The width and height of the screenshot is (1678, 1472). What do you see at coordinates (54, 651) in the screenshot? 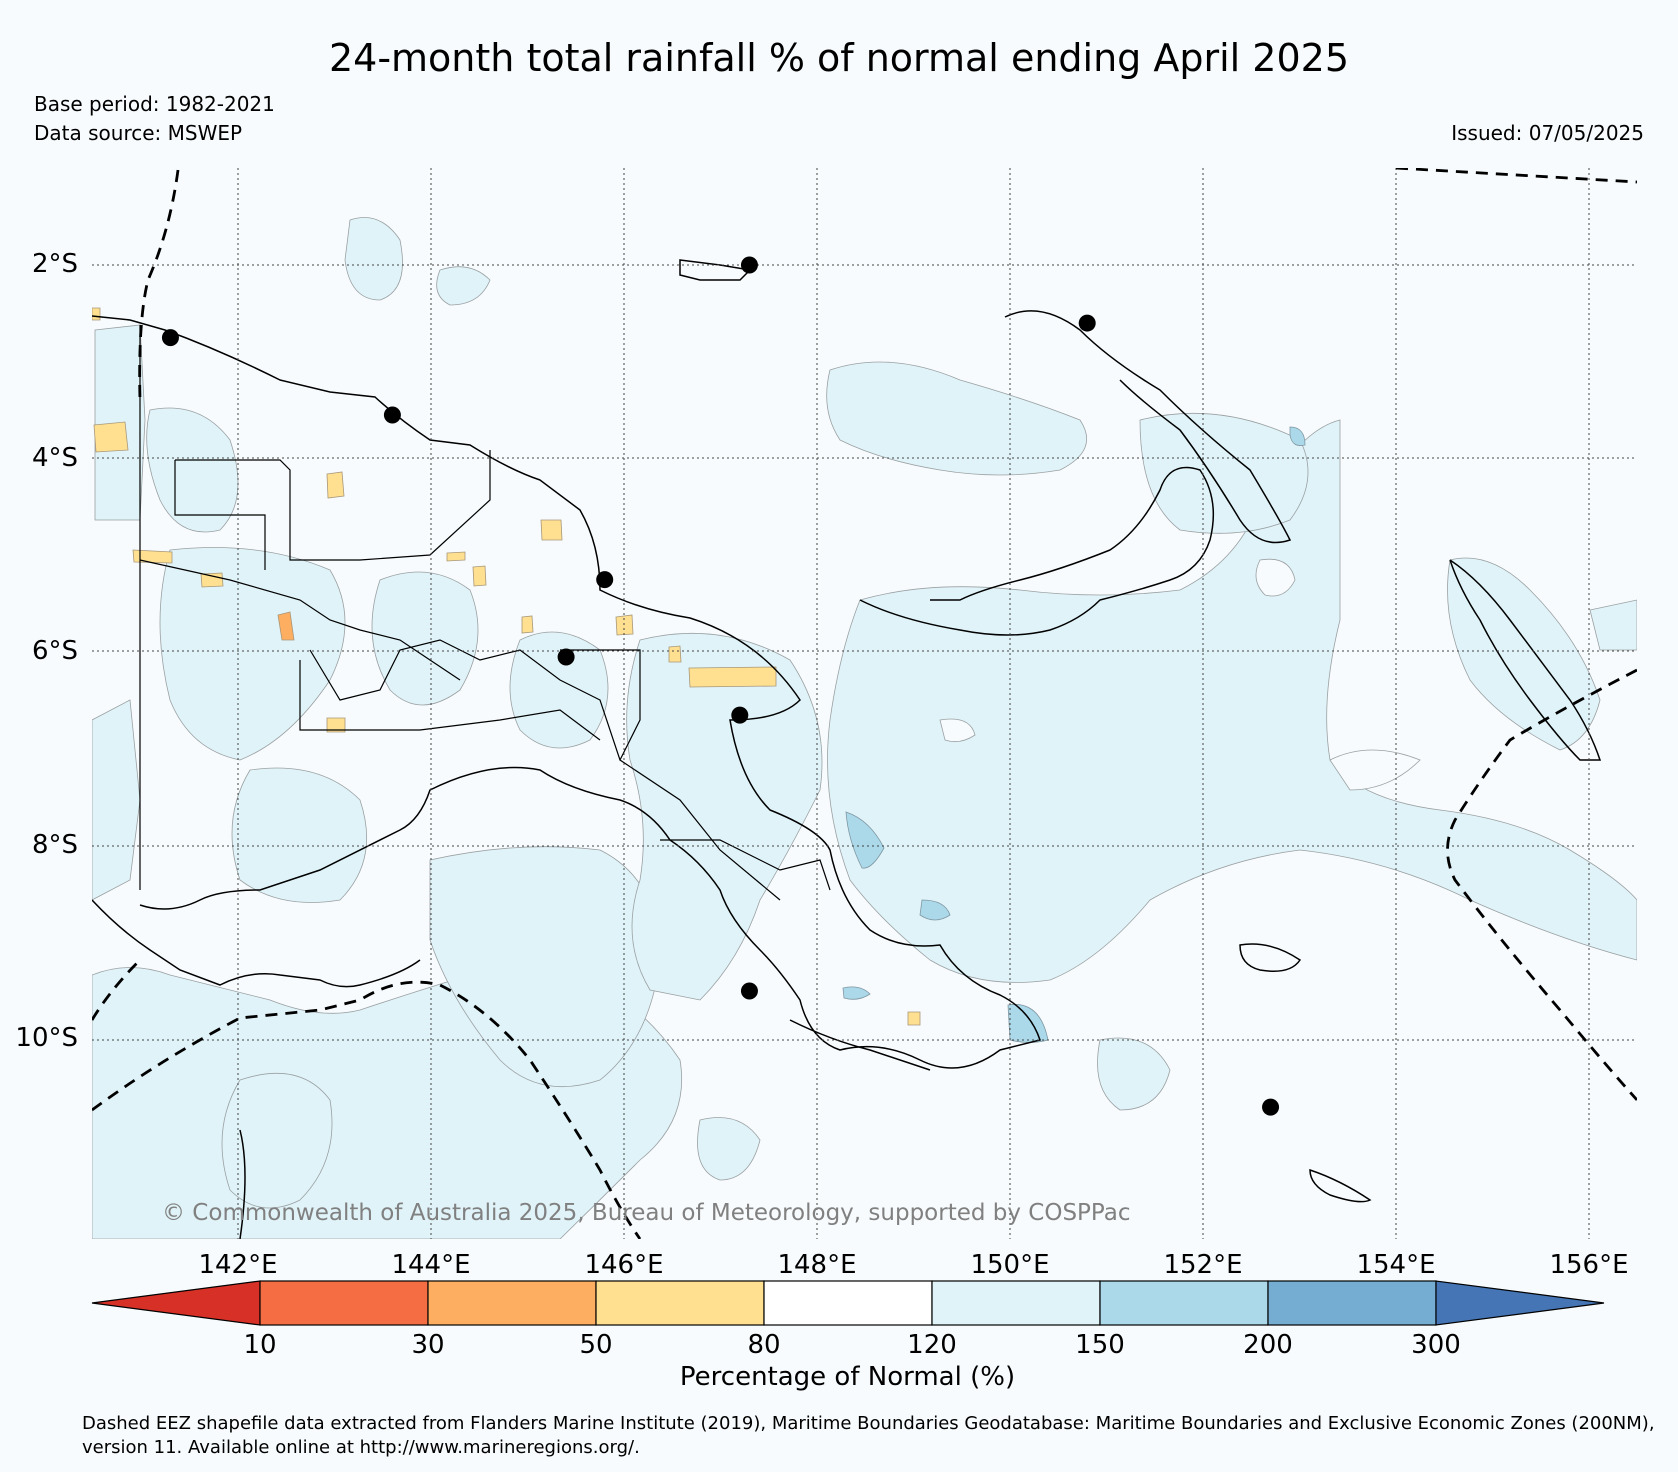
I see `lat-tick-label: 6°S` at bounding box center [54, 651].